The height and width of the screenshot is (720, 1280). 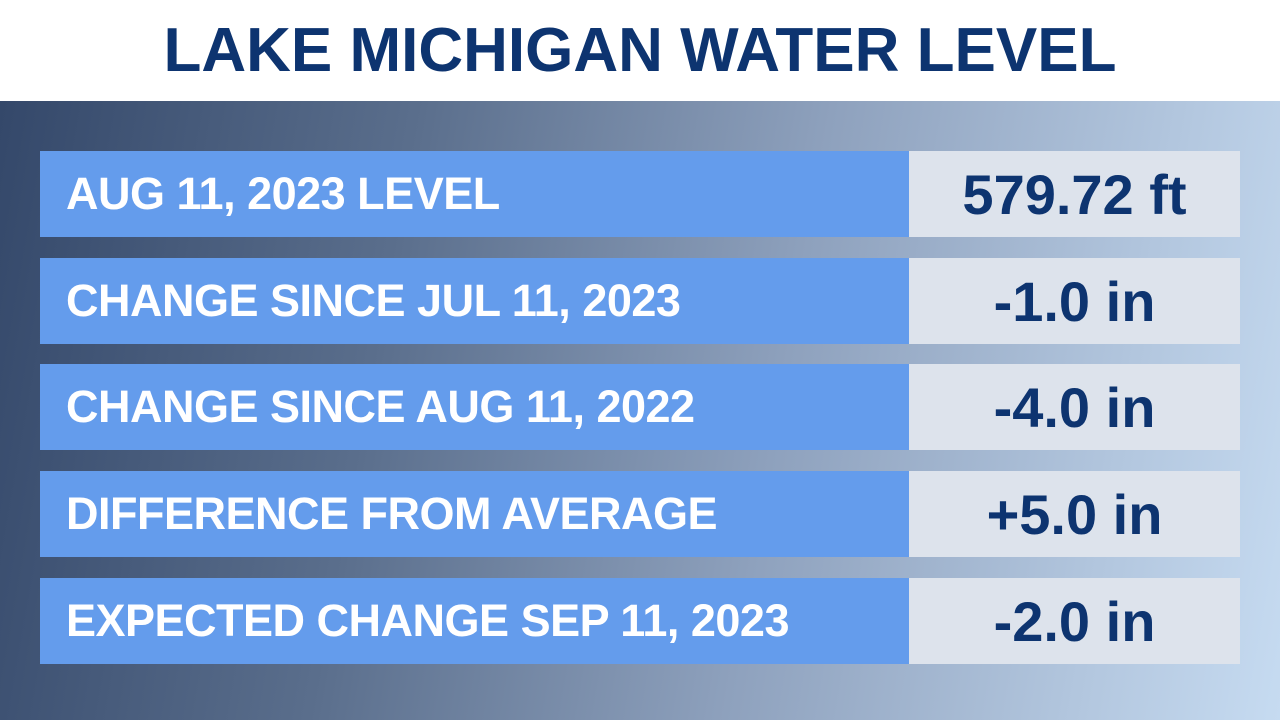 What do you see at coordinates (1074, 194) in the screenshot?
I see `row-value: 579.72 ft` at bounding box center [1074, 194].